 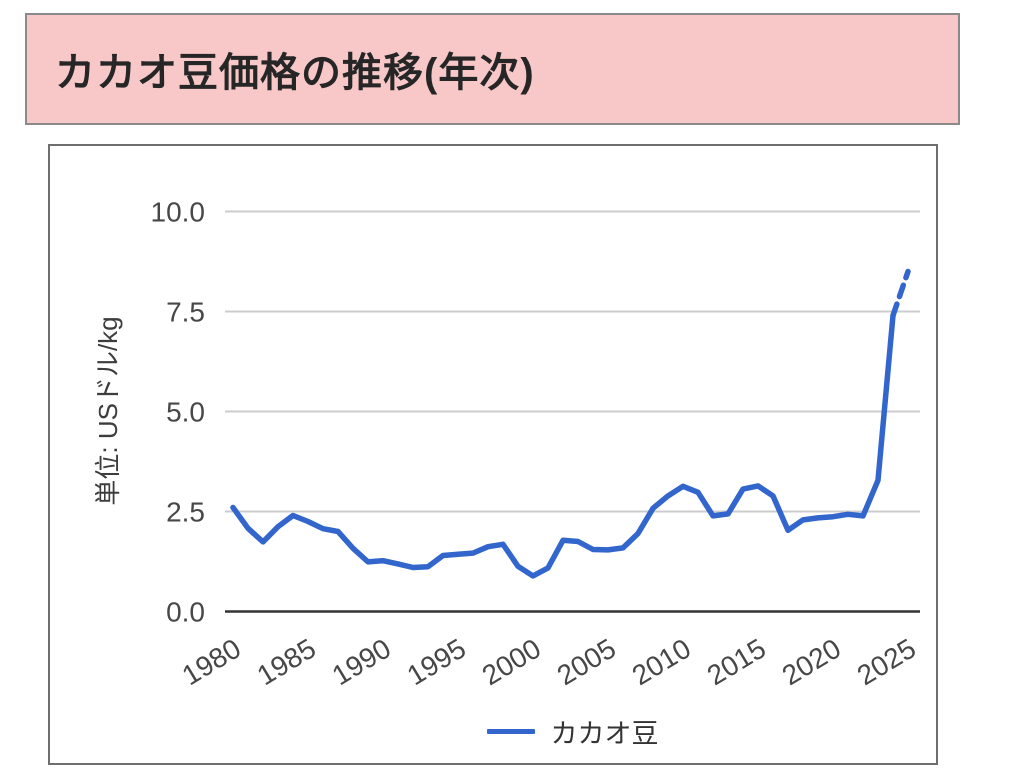 What do you see at coordinates (886, 662) in the screenshot?
I see `x-tick-label: 2025` at bounding box center [886, 662].